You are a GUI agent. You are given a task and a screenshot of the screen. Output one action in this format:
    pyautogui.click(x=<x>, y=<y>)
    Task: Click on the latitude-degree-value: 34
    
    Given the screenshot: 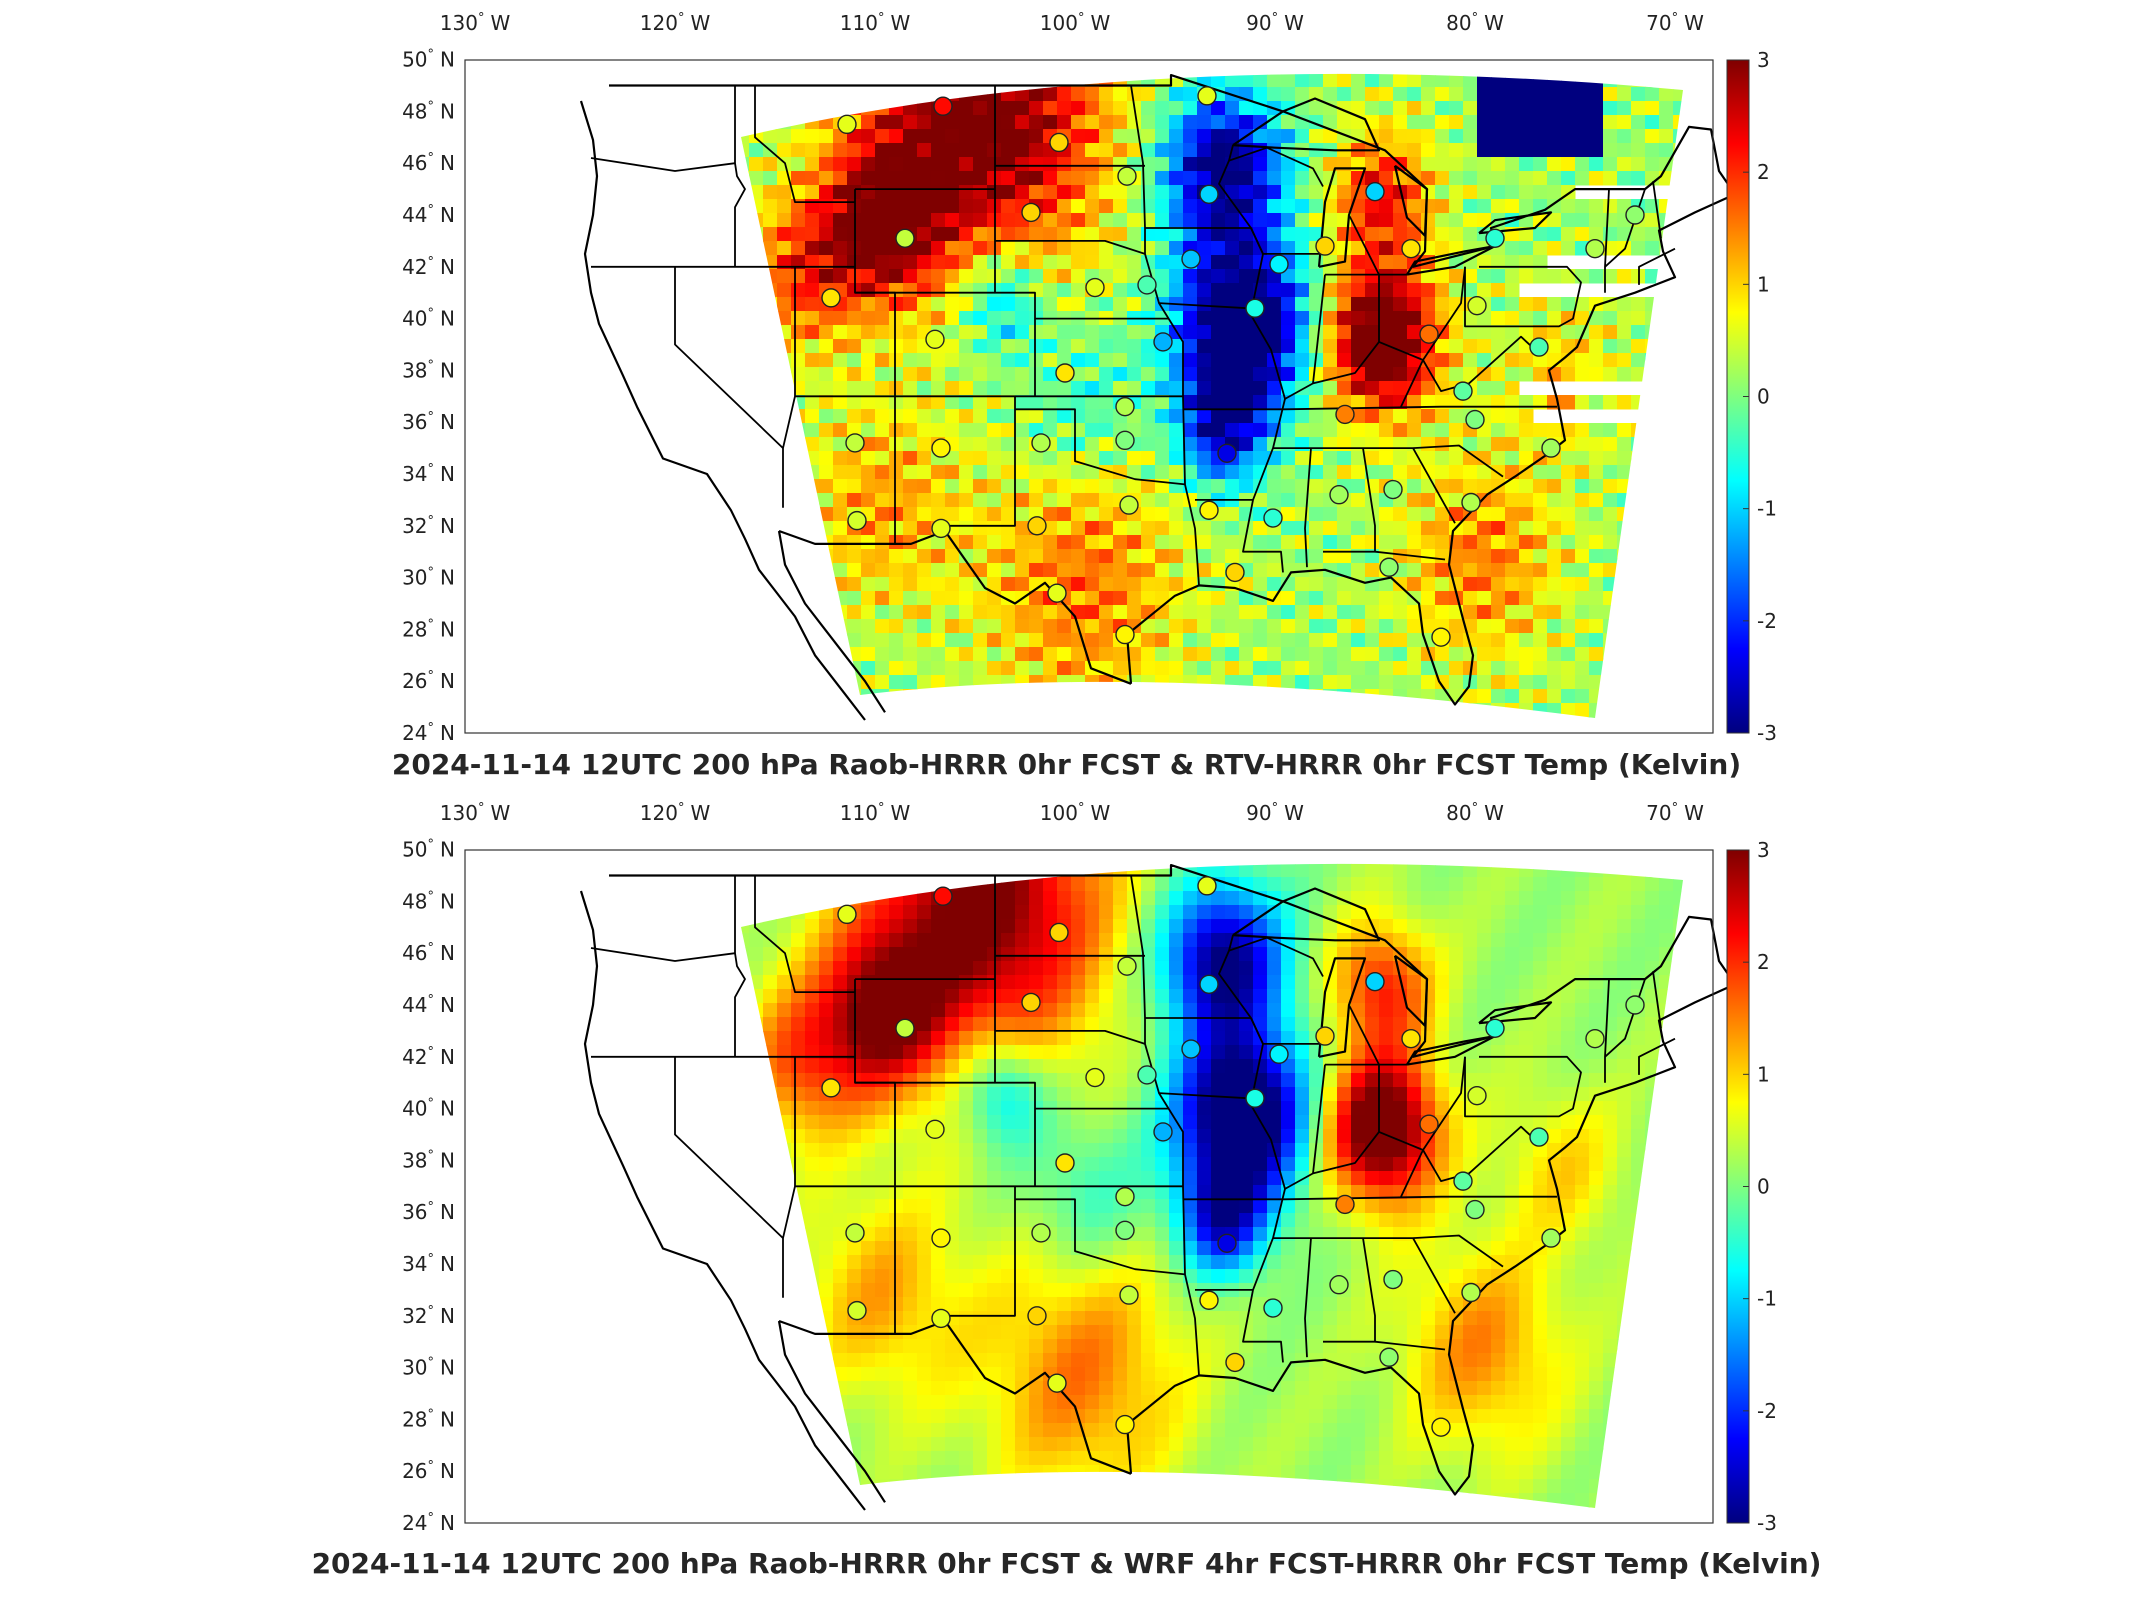 What is the action you would take?
    pyautogui.click(x=414, y=1264)
    